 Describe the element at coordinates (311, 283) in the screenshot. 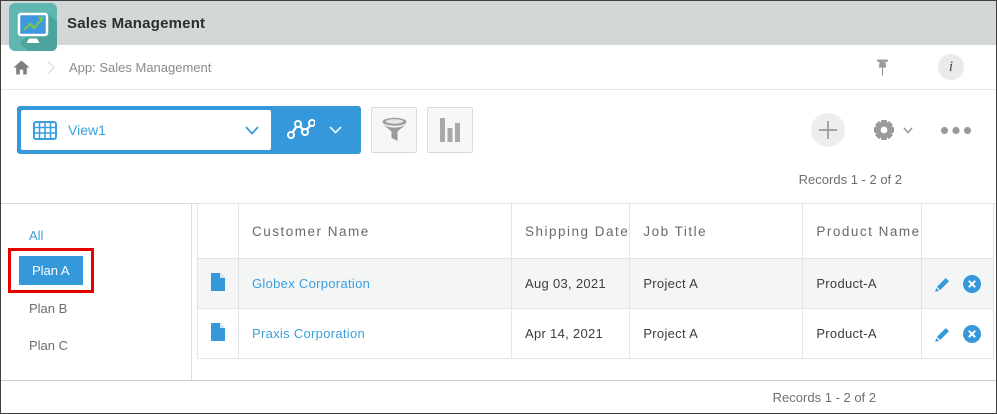

I see `record-link: Globex Corporation` at that location.